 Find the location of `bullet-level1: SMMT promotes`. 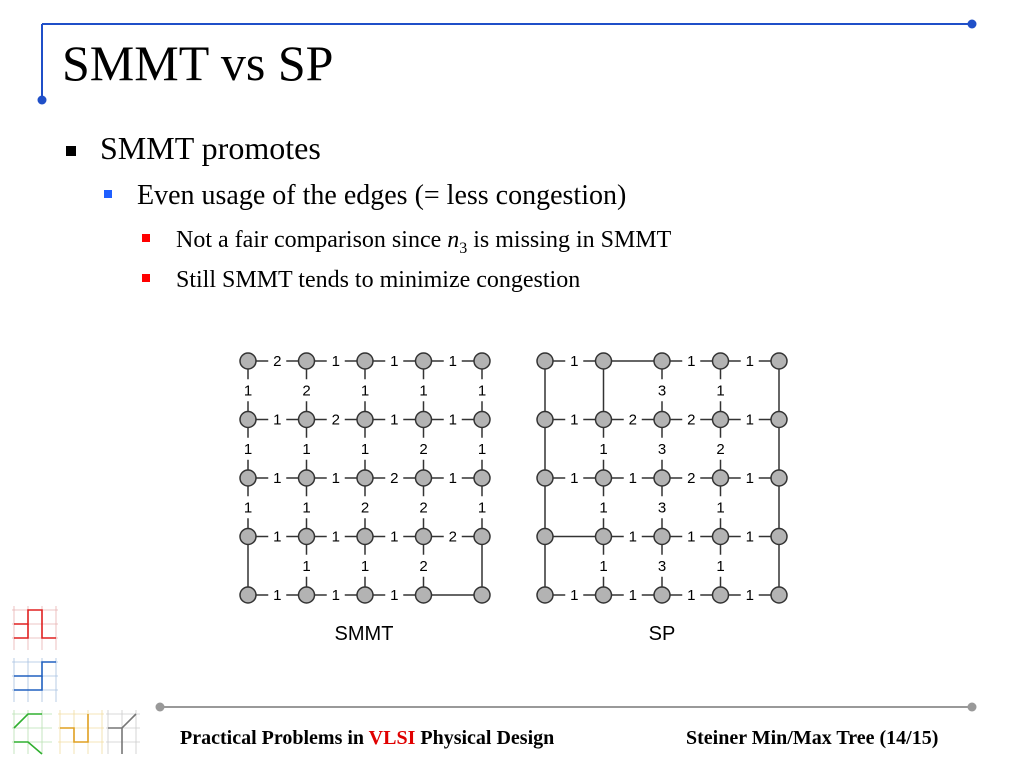

bullet-level1: SMMT promotes is located at coordinates (210, 148).